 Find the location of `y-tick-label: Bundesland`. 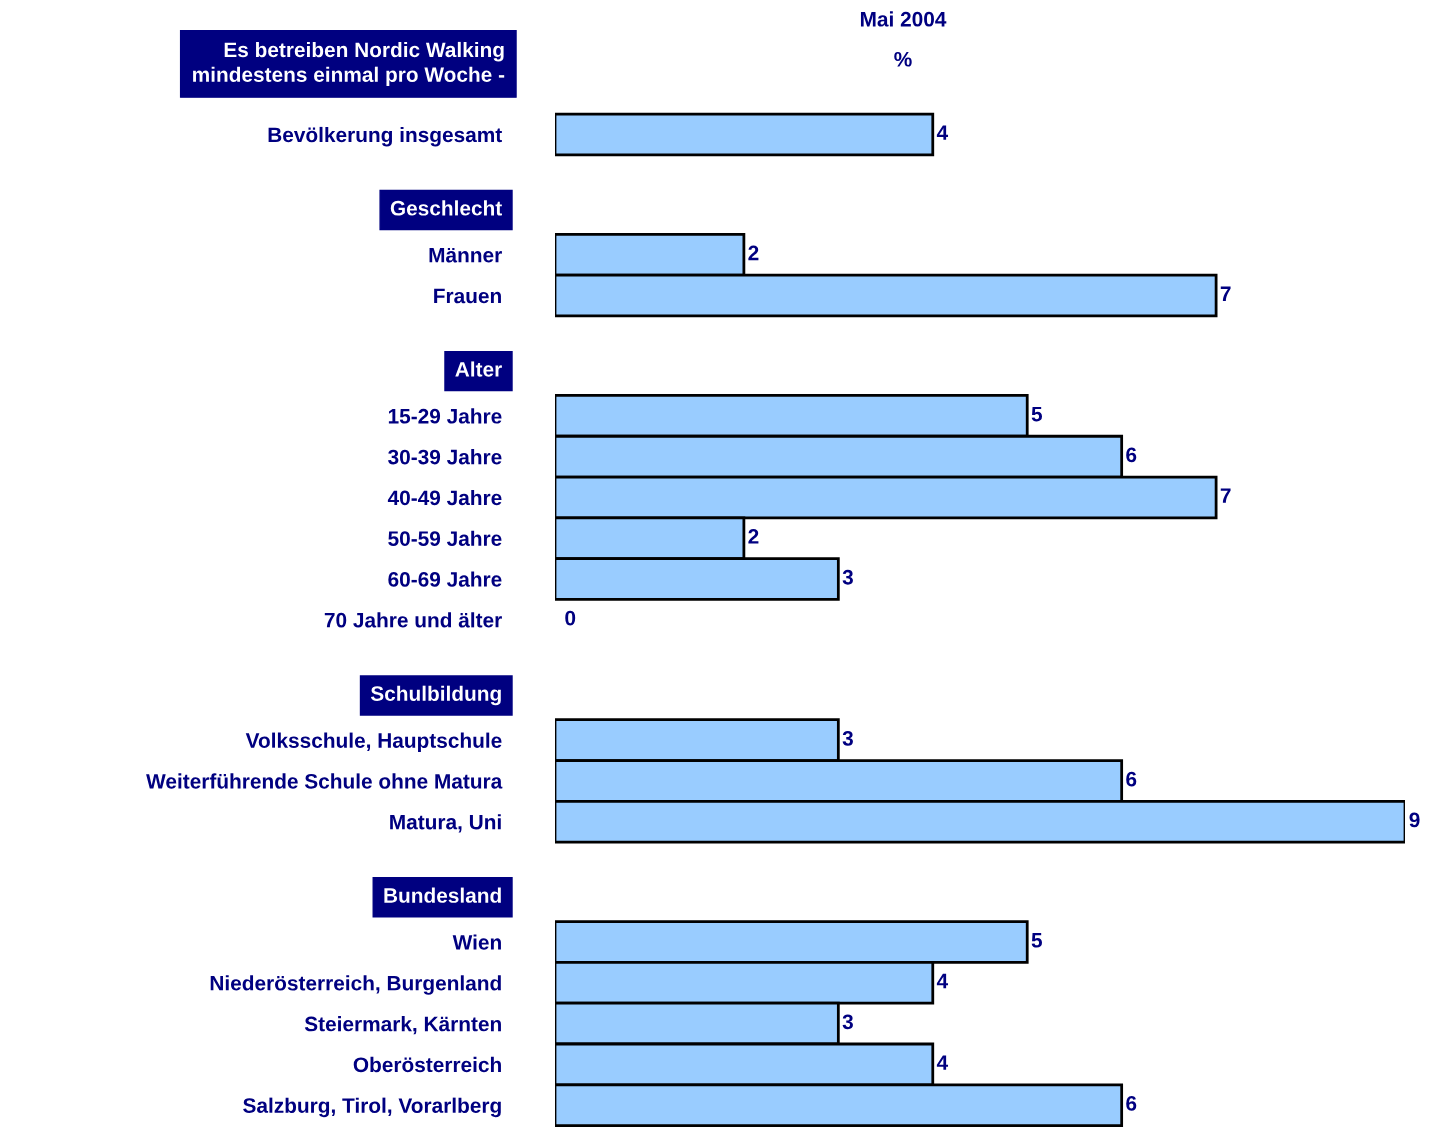

y-tick-label: Bundesland is located at coordinates (442, 895).